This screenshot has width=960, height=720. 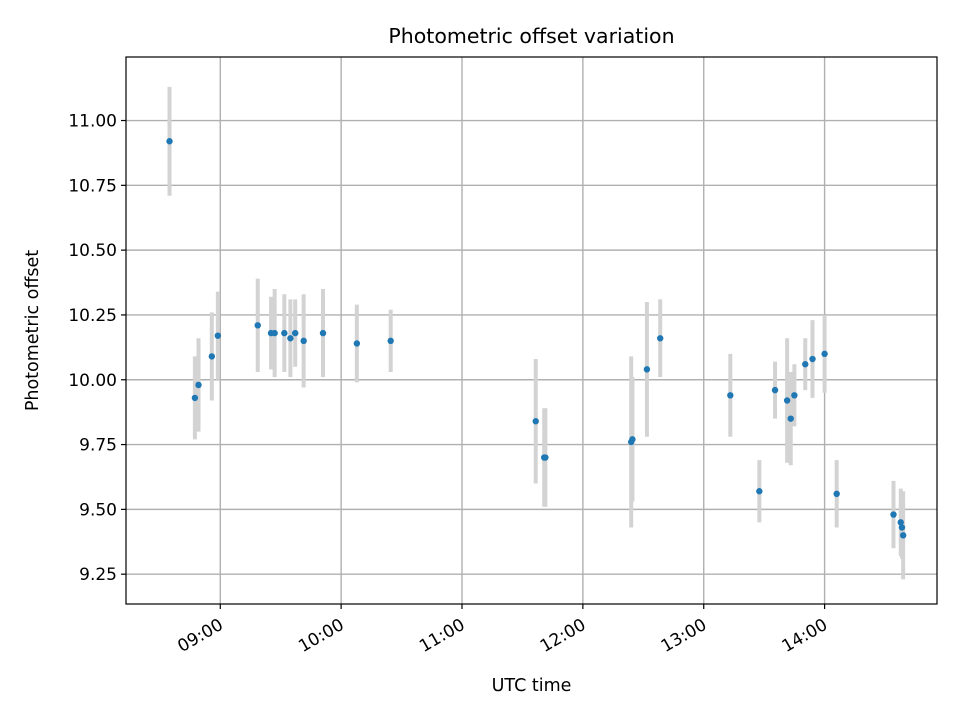 What do you see at coordinates (92, 251) in the screenshot?
I see `y-tick-label: 10.50` at bounding box center [92, 251].